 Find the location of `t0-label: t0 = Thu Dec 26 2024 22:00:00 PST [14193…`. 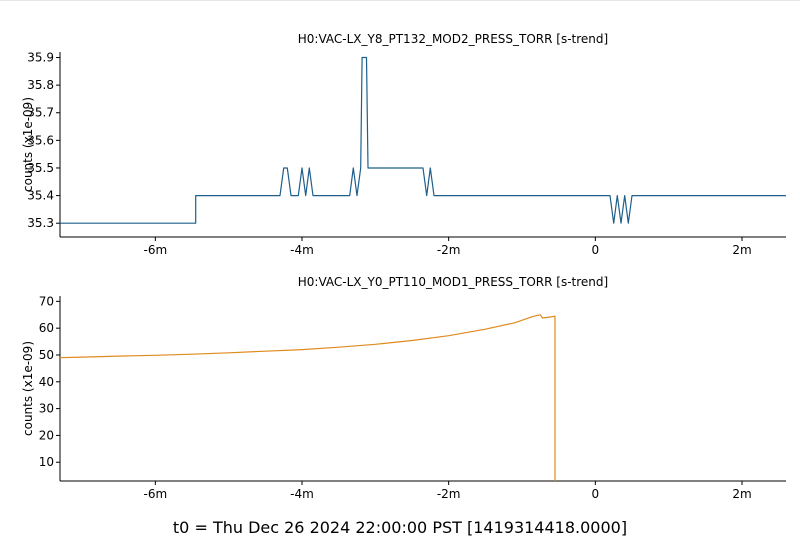

t0-label: t0 = Thu Dec 26 2024 22:00:00 PST [14193… is located at coordinates (400, 527).